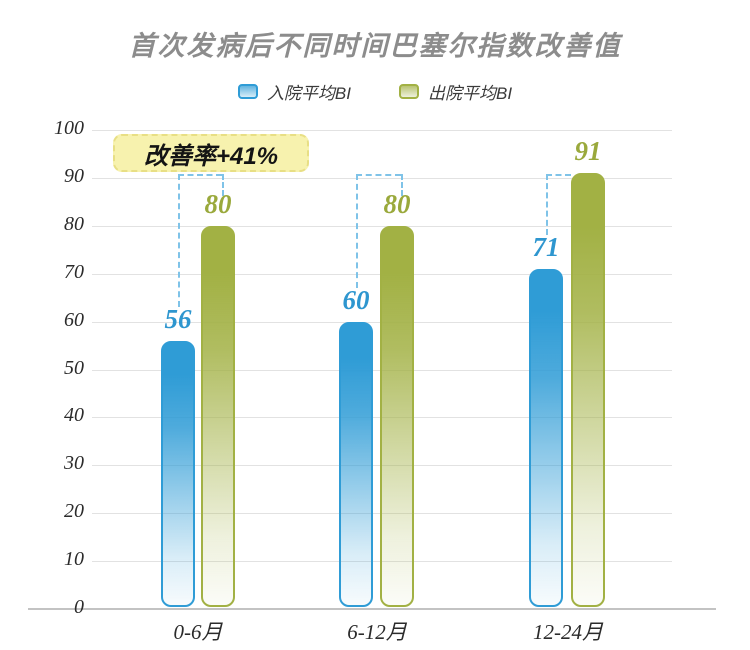 Image resolution: width=750 pixels, height=650 pixels. What do you see at coordinates (470, 93) in the screenshot?
I see `legend-label-discharge: 出院平均BI` at bounding box center [470, 93].